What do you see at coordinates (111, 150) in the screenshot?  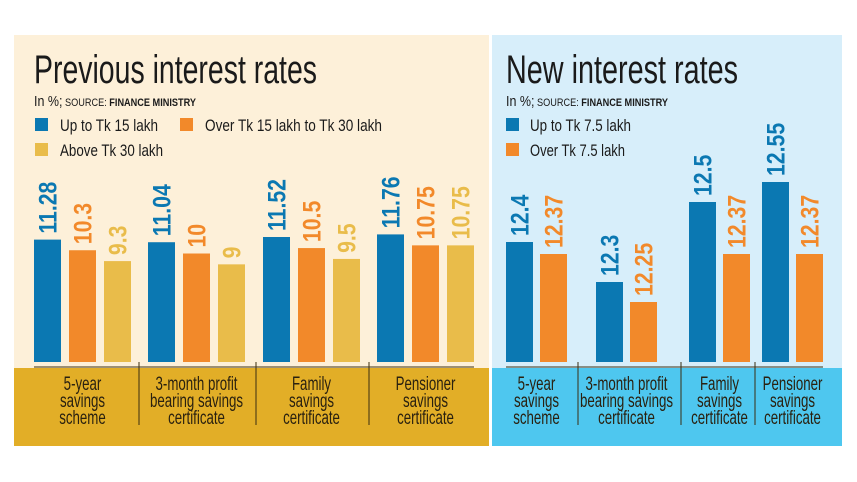 I see `legend-label: Above Tk 30 lakh` at bounding box center [111, 150].